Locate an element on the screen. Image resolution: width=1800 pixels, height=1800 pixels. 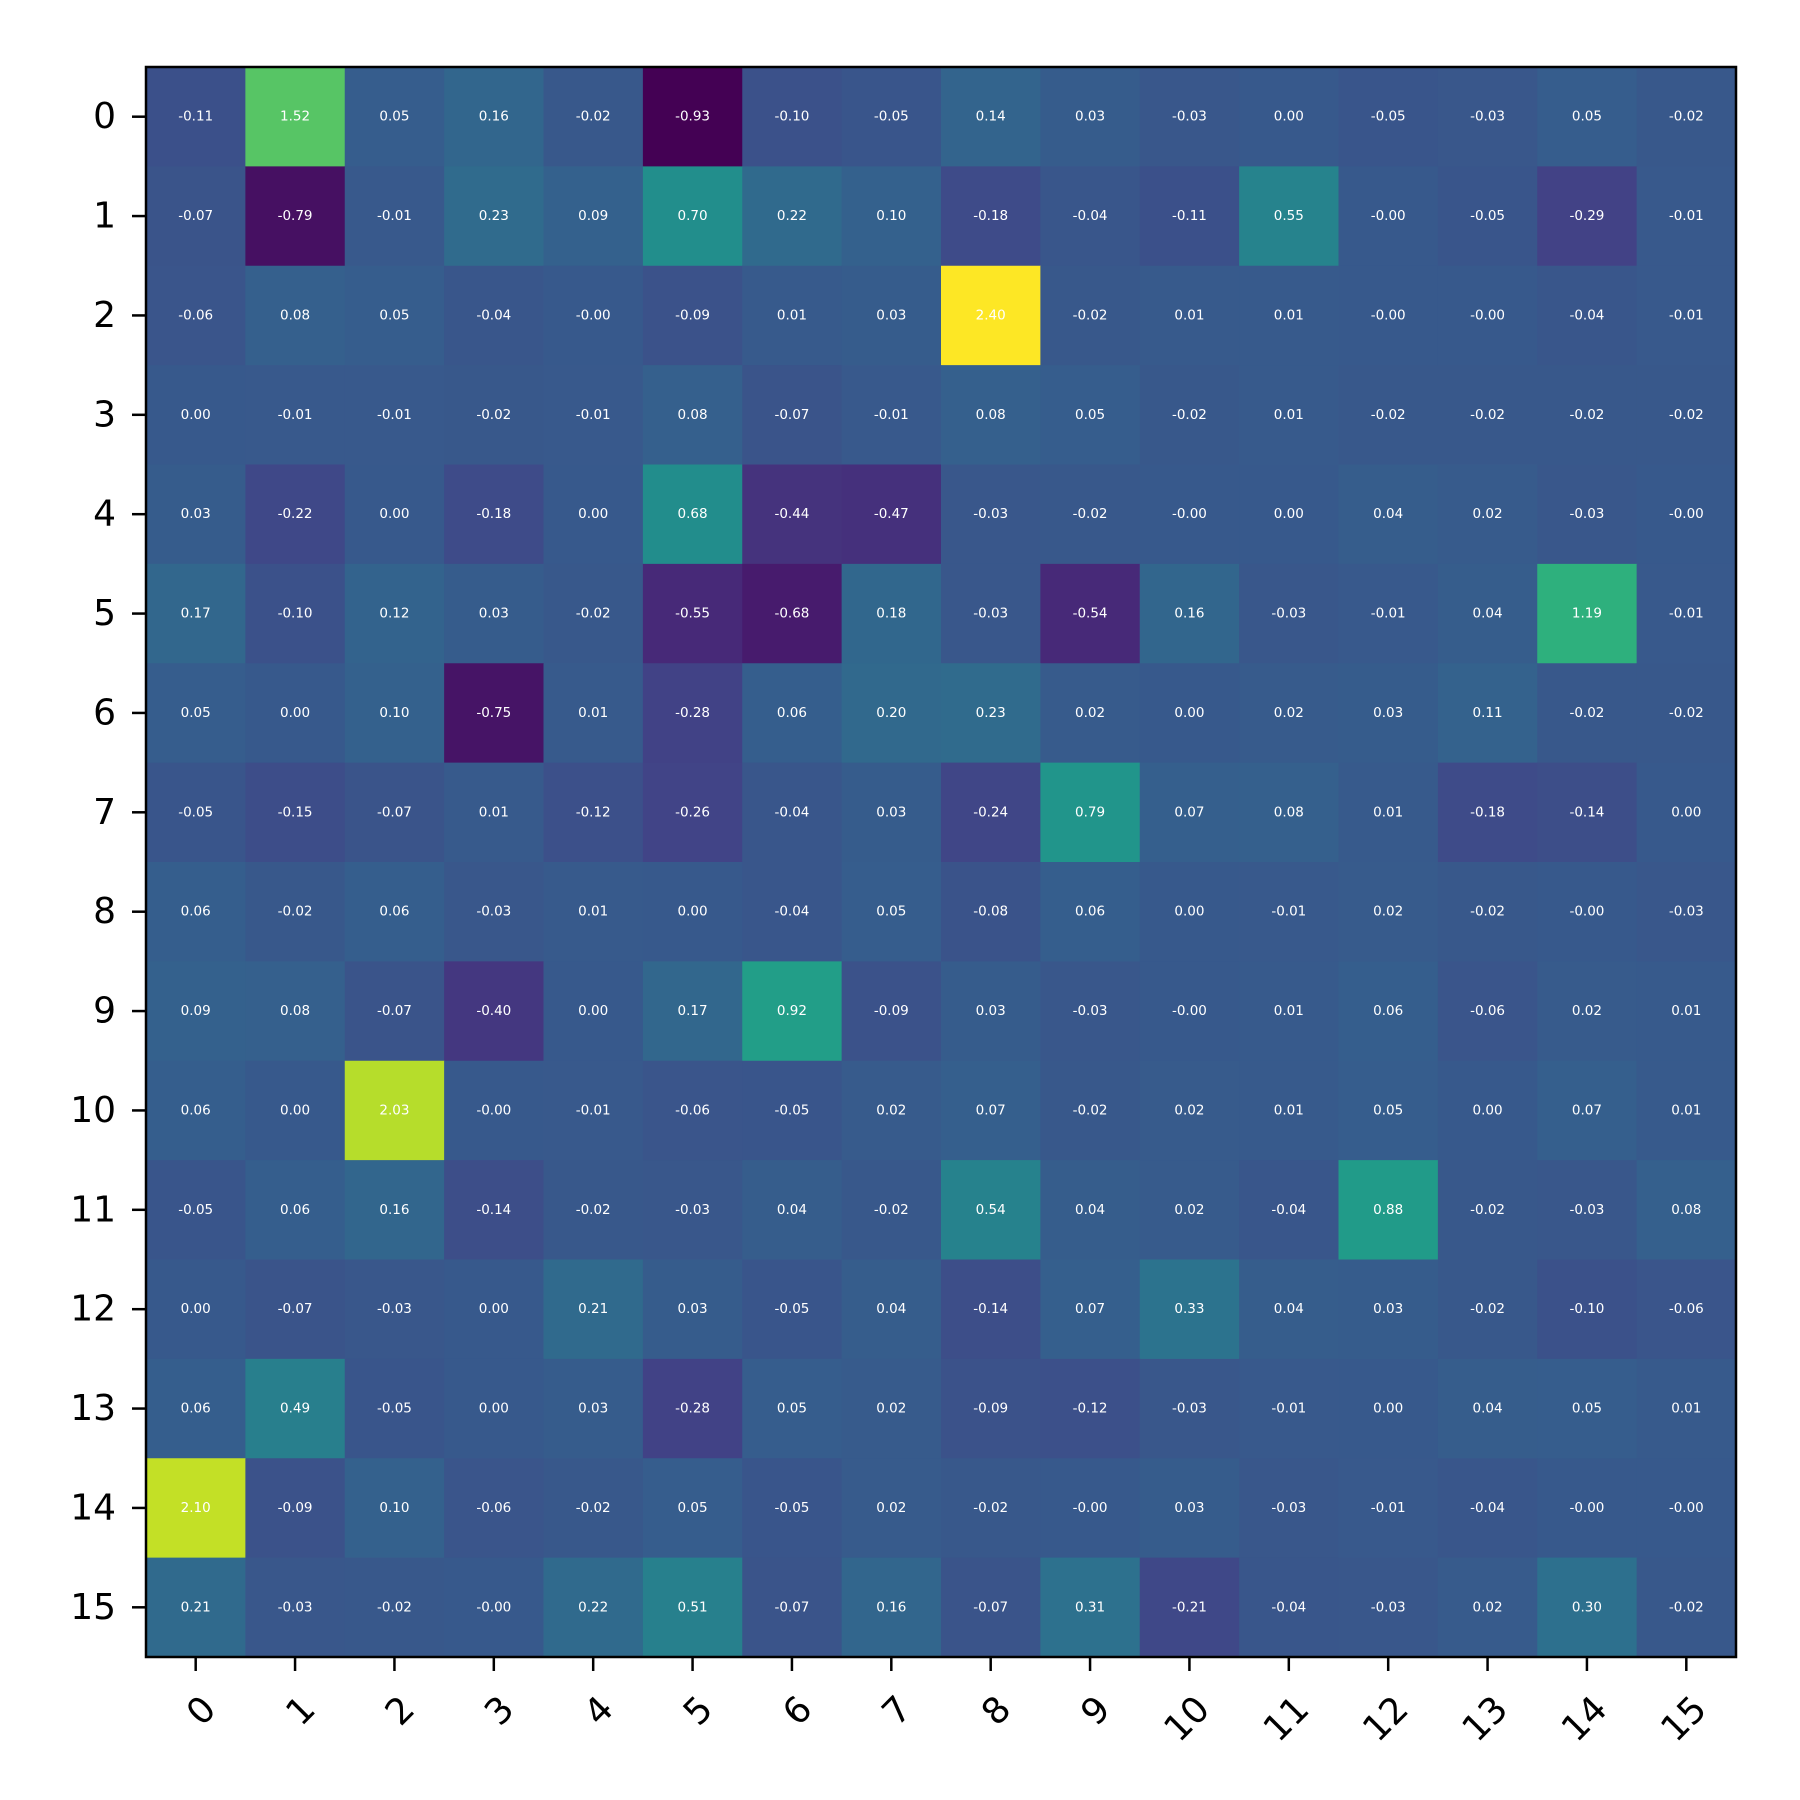
cell-value-label: 0.01 is located at coordinates (1289, 315).